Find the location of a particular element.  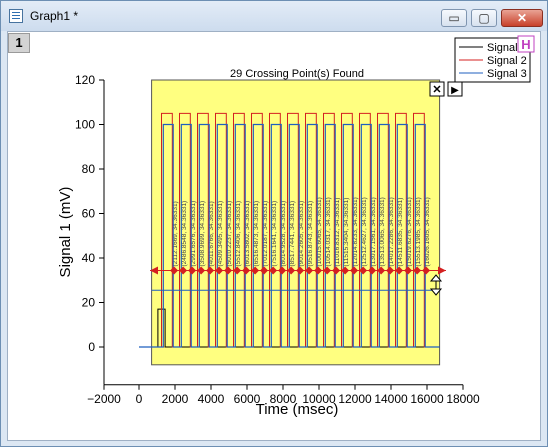

crossing-markers is located at coordinates (298, 270).